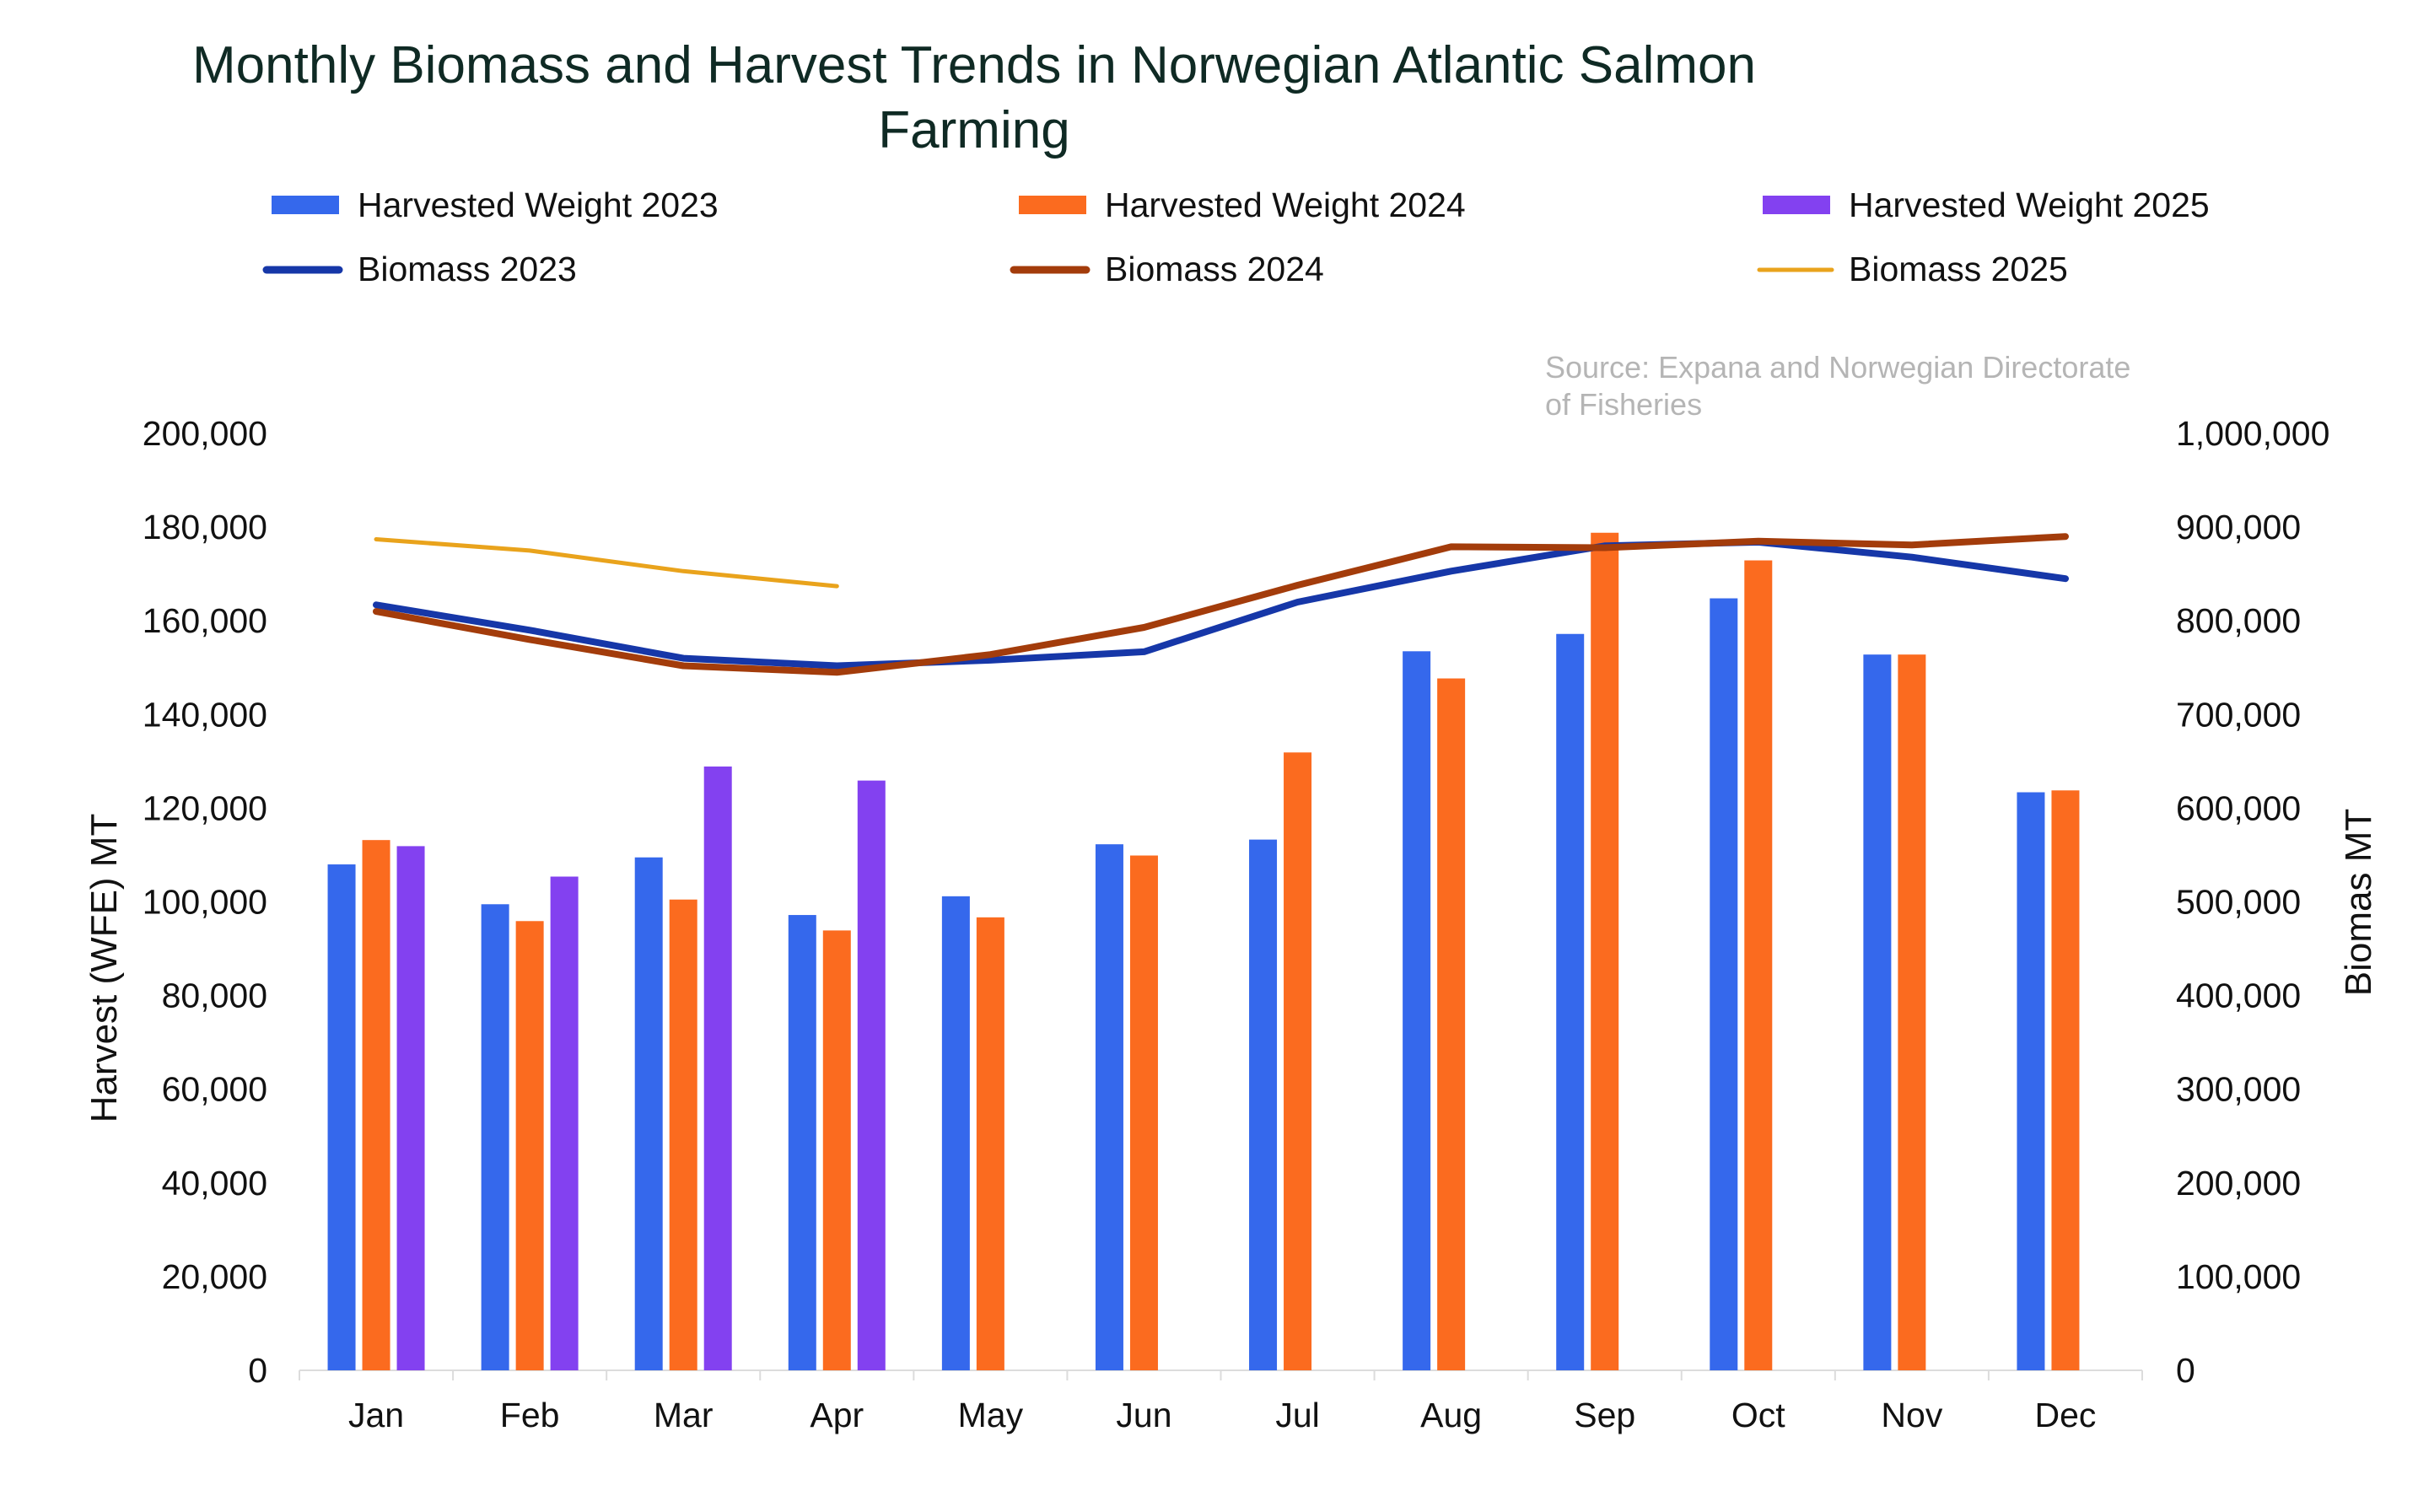 The image size is (2418, 1512). I want to click on x-tick-label-oct: Oct, so click(1758, 1415).